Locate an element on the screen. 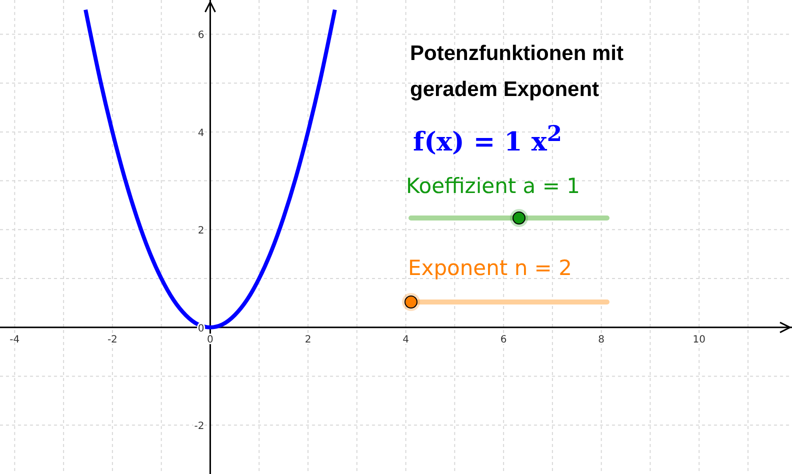 This screenshot has height=474, width=792. y-tick-label: 2 is located at coordinates (201, 231).